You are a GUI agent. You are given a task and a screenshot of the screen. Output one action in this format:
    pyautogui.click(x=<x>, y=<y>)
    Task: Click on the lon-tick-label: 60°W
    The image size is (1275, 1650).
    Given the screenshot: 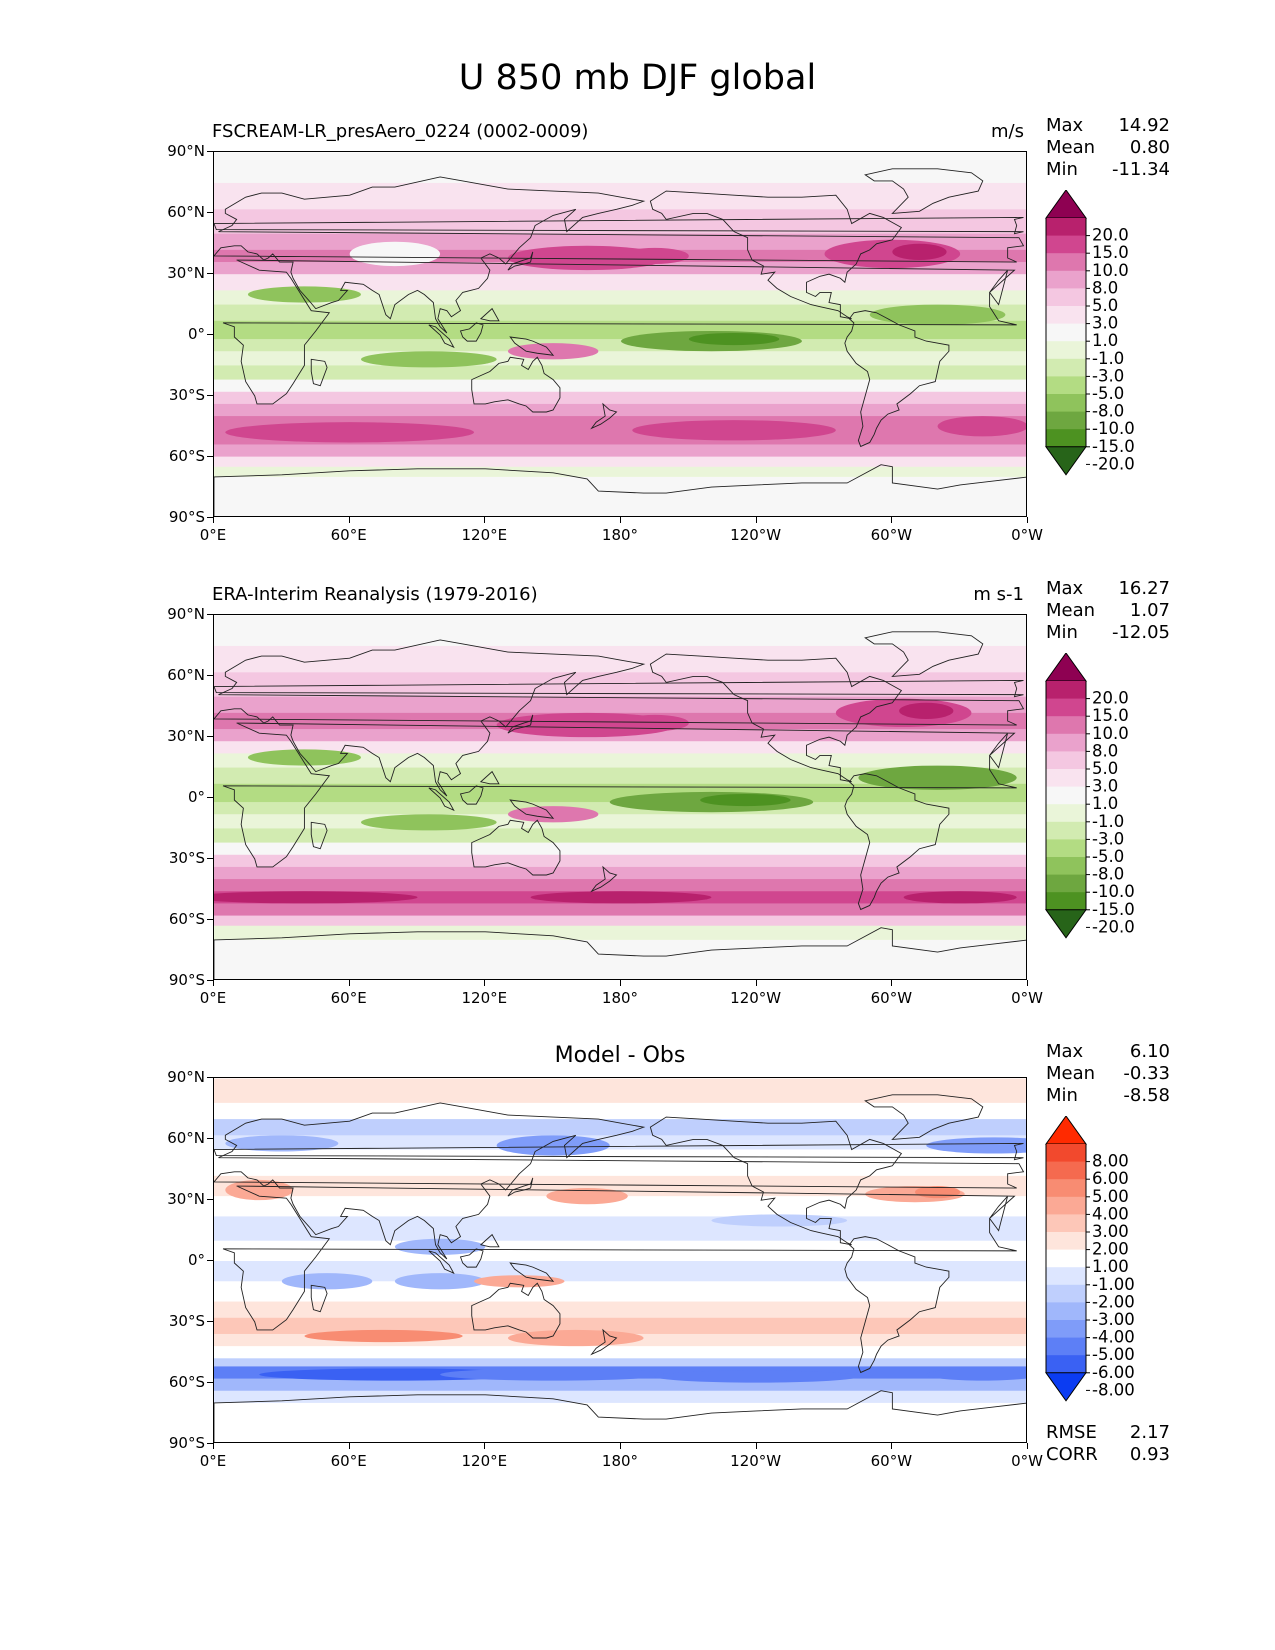 What is the action you would take?
    pyautogui.click(x=891, y=535)
    